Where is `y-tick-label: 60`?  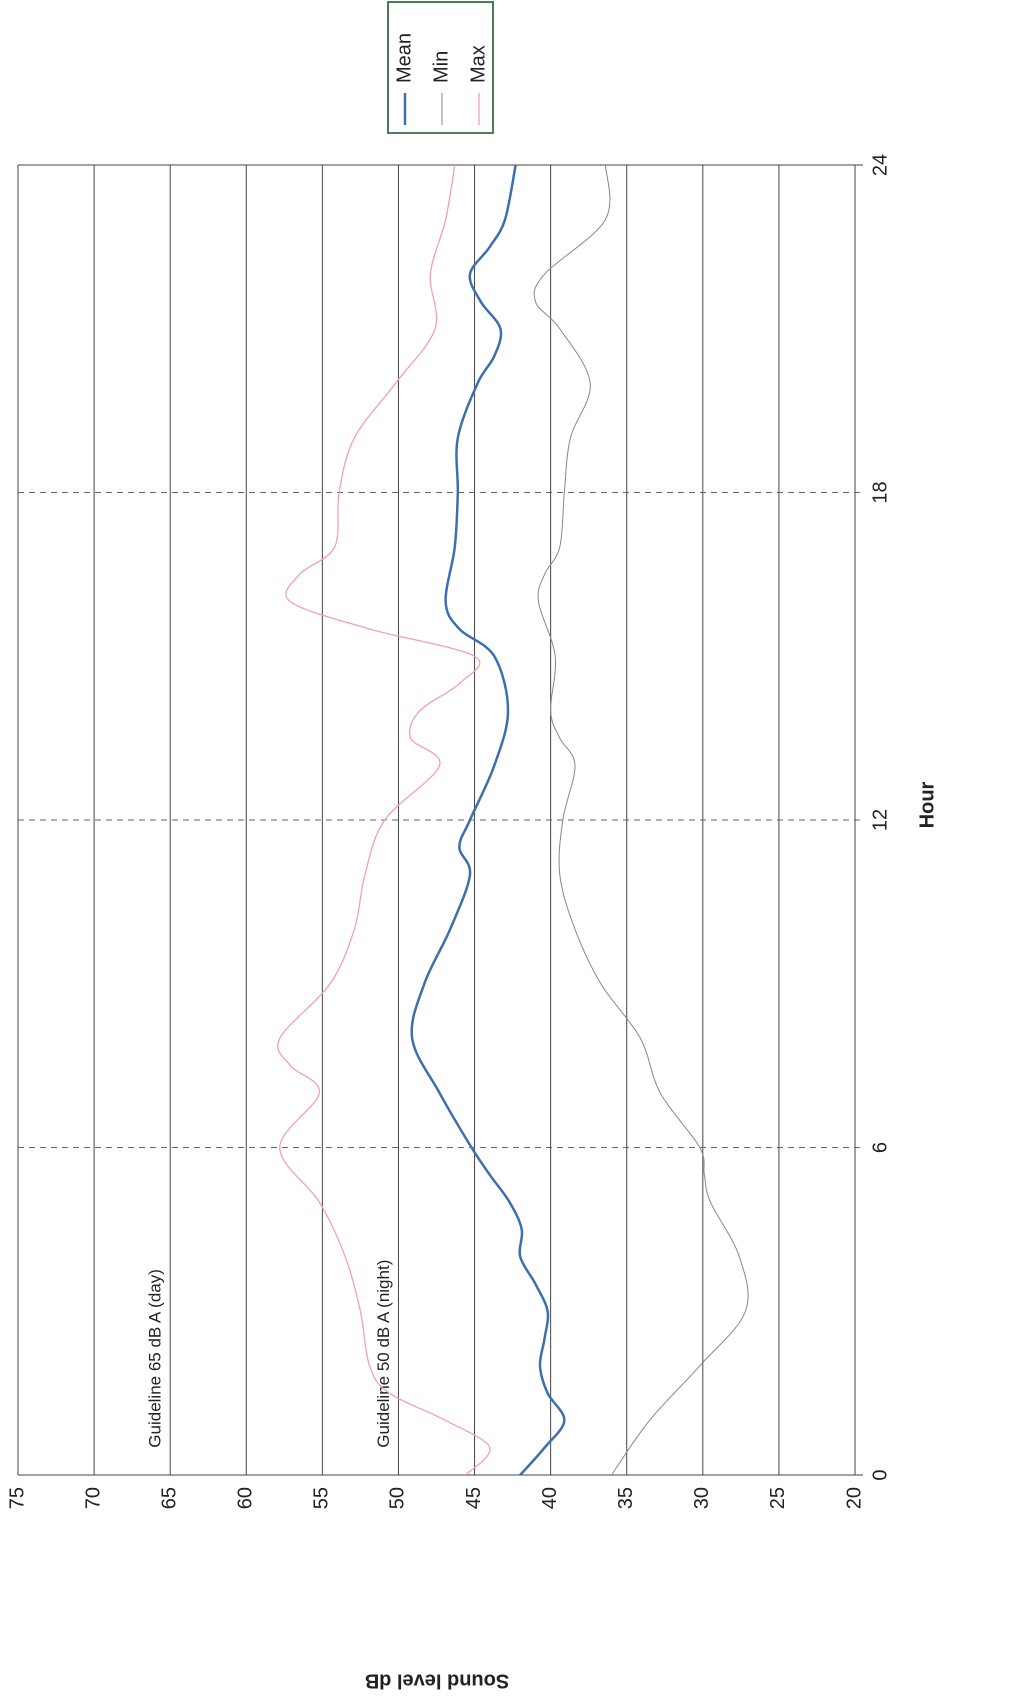 y-tick-label: 60 is located at coordinates (246, 1498).